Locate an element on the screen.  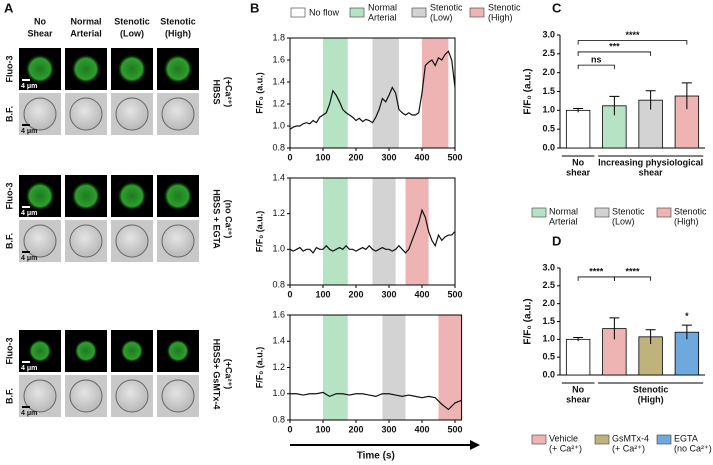
y-tick-label: 0.0 is located at coordinates (548, 374).